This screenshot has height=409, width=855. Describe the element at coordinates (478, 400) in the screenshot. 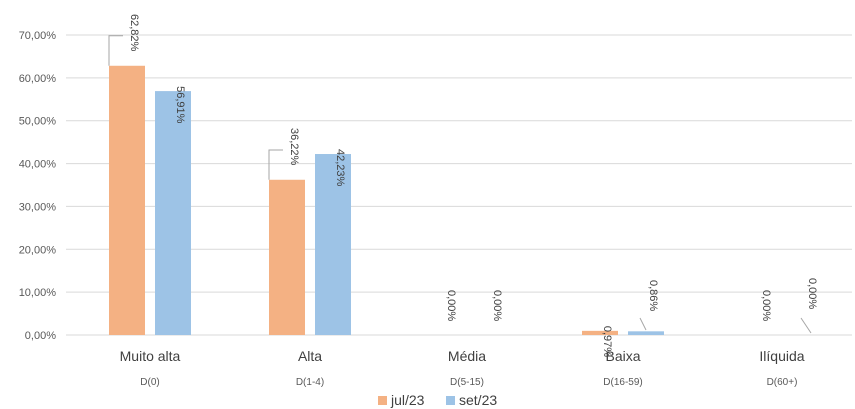

I see `legend-label: set/23` at that location.